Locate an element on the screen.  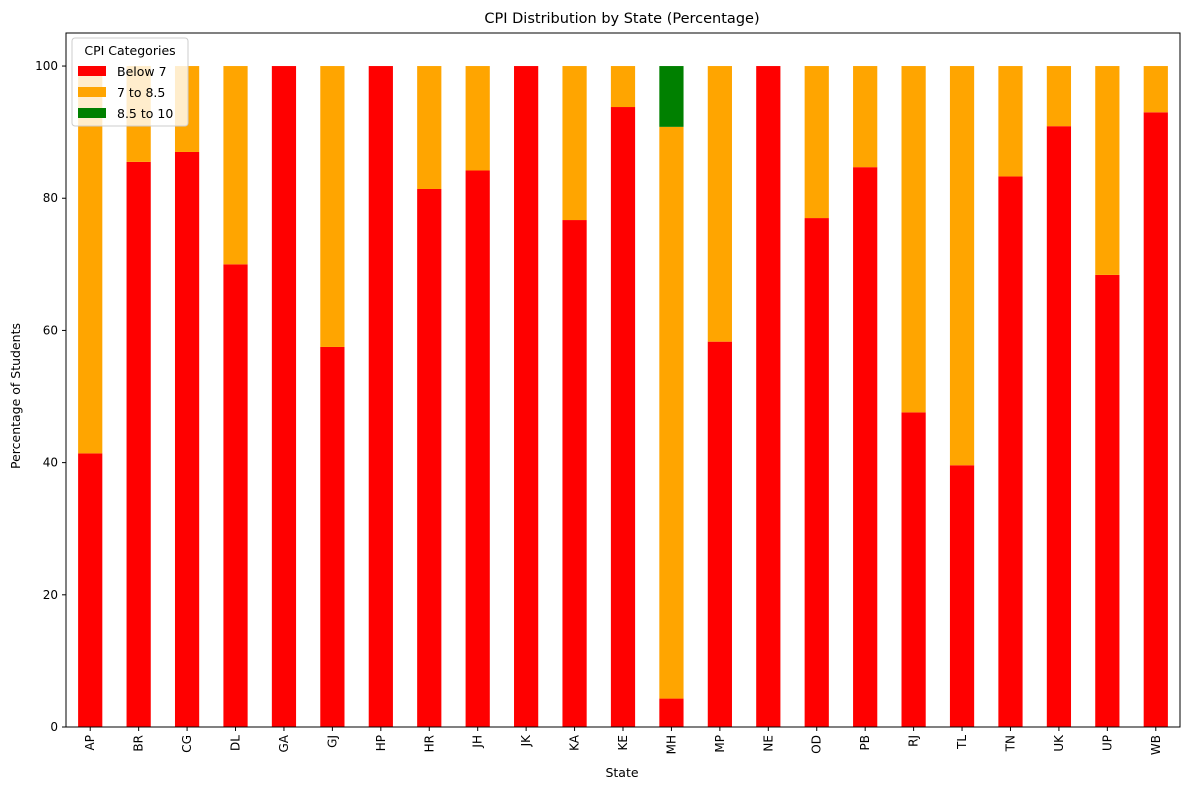
x-tick-label: JH is located at coordinates (478, 742).